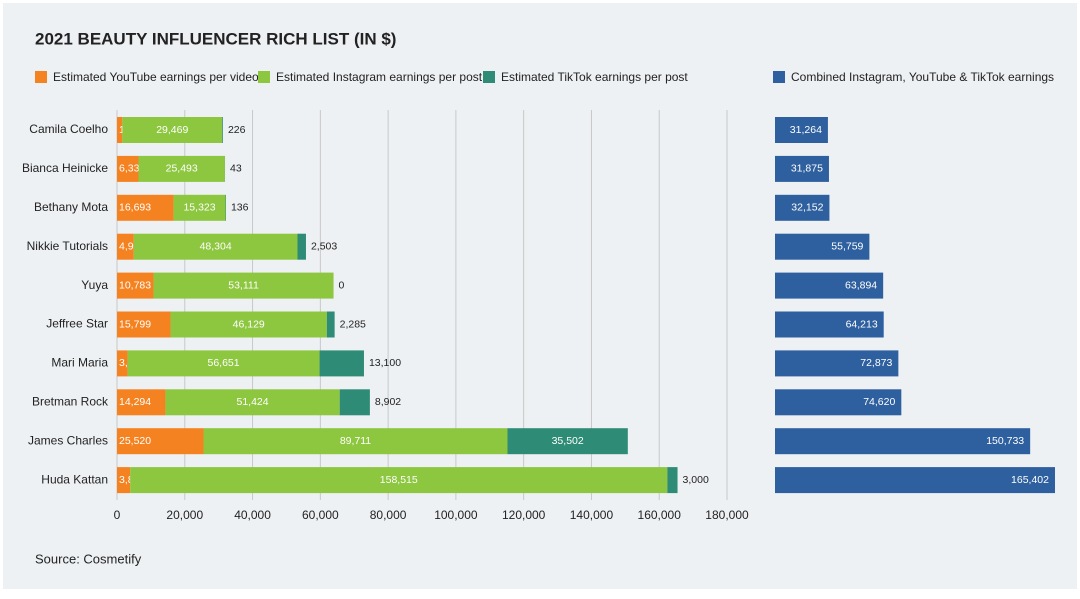 This screenshot has width=1080, height=599. I want to click on y-tick-label: Jeffree Star, so click(77, 324).